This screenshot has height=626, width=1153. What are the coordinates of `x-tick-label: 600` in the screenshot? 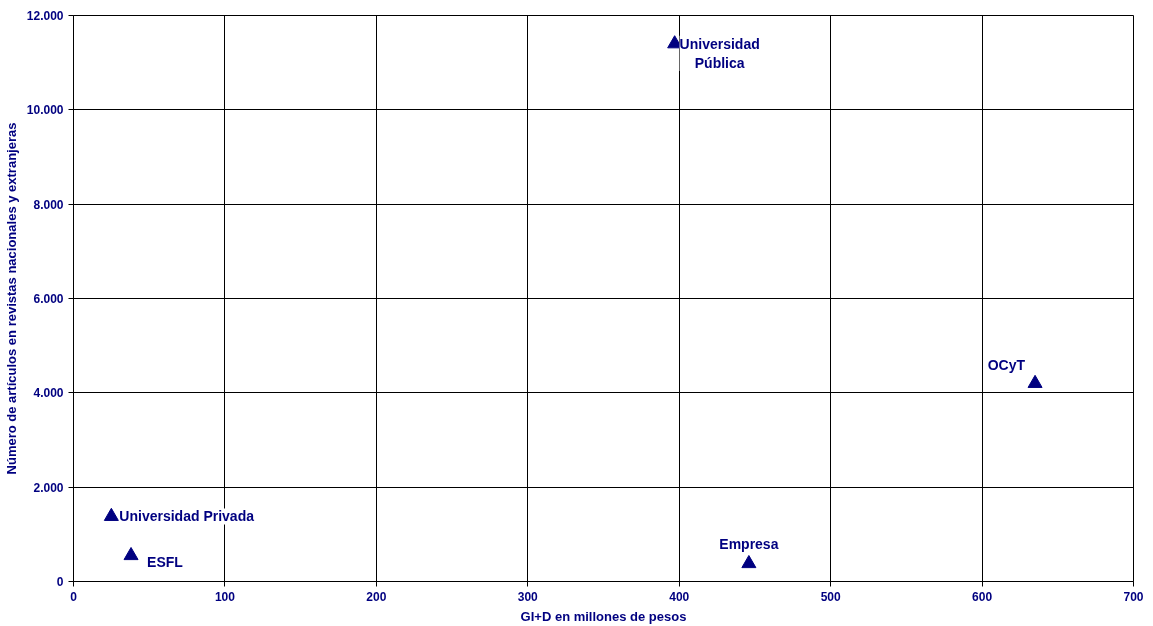 It's located at (982, 596).